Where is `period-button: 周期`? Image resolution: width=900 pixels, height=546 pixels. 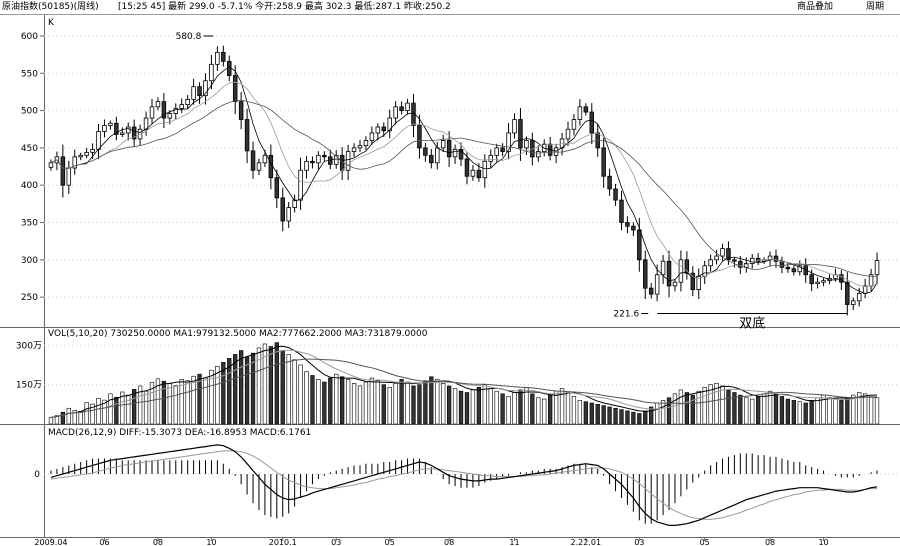 period-button: 周期 is located at coordinates (875, 7).